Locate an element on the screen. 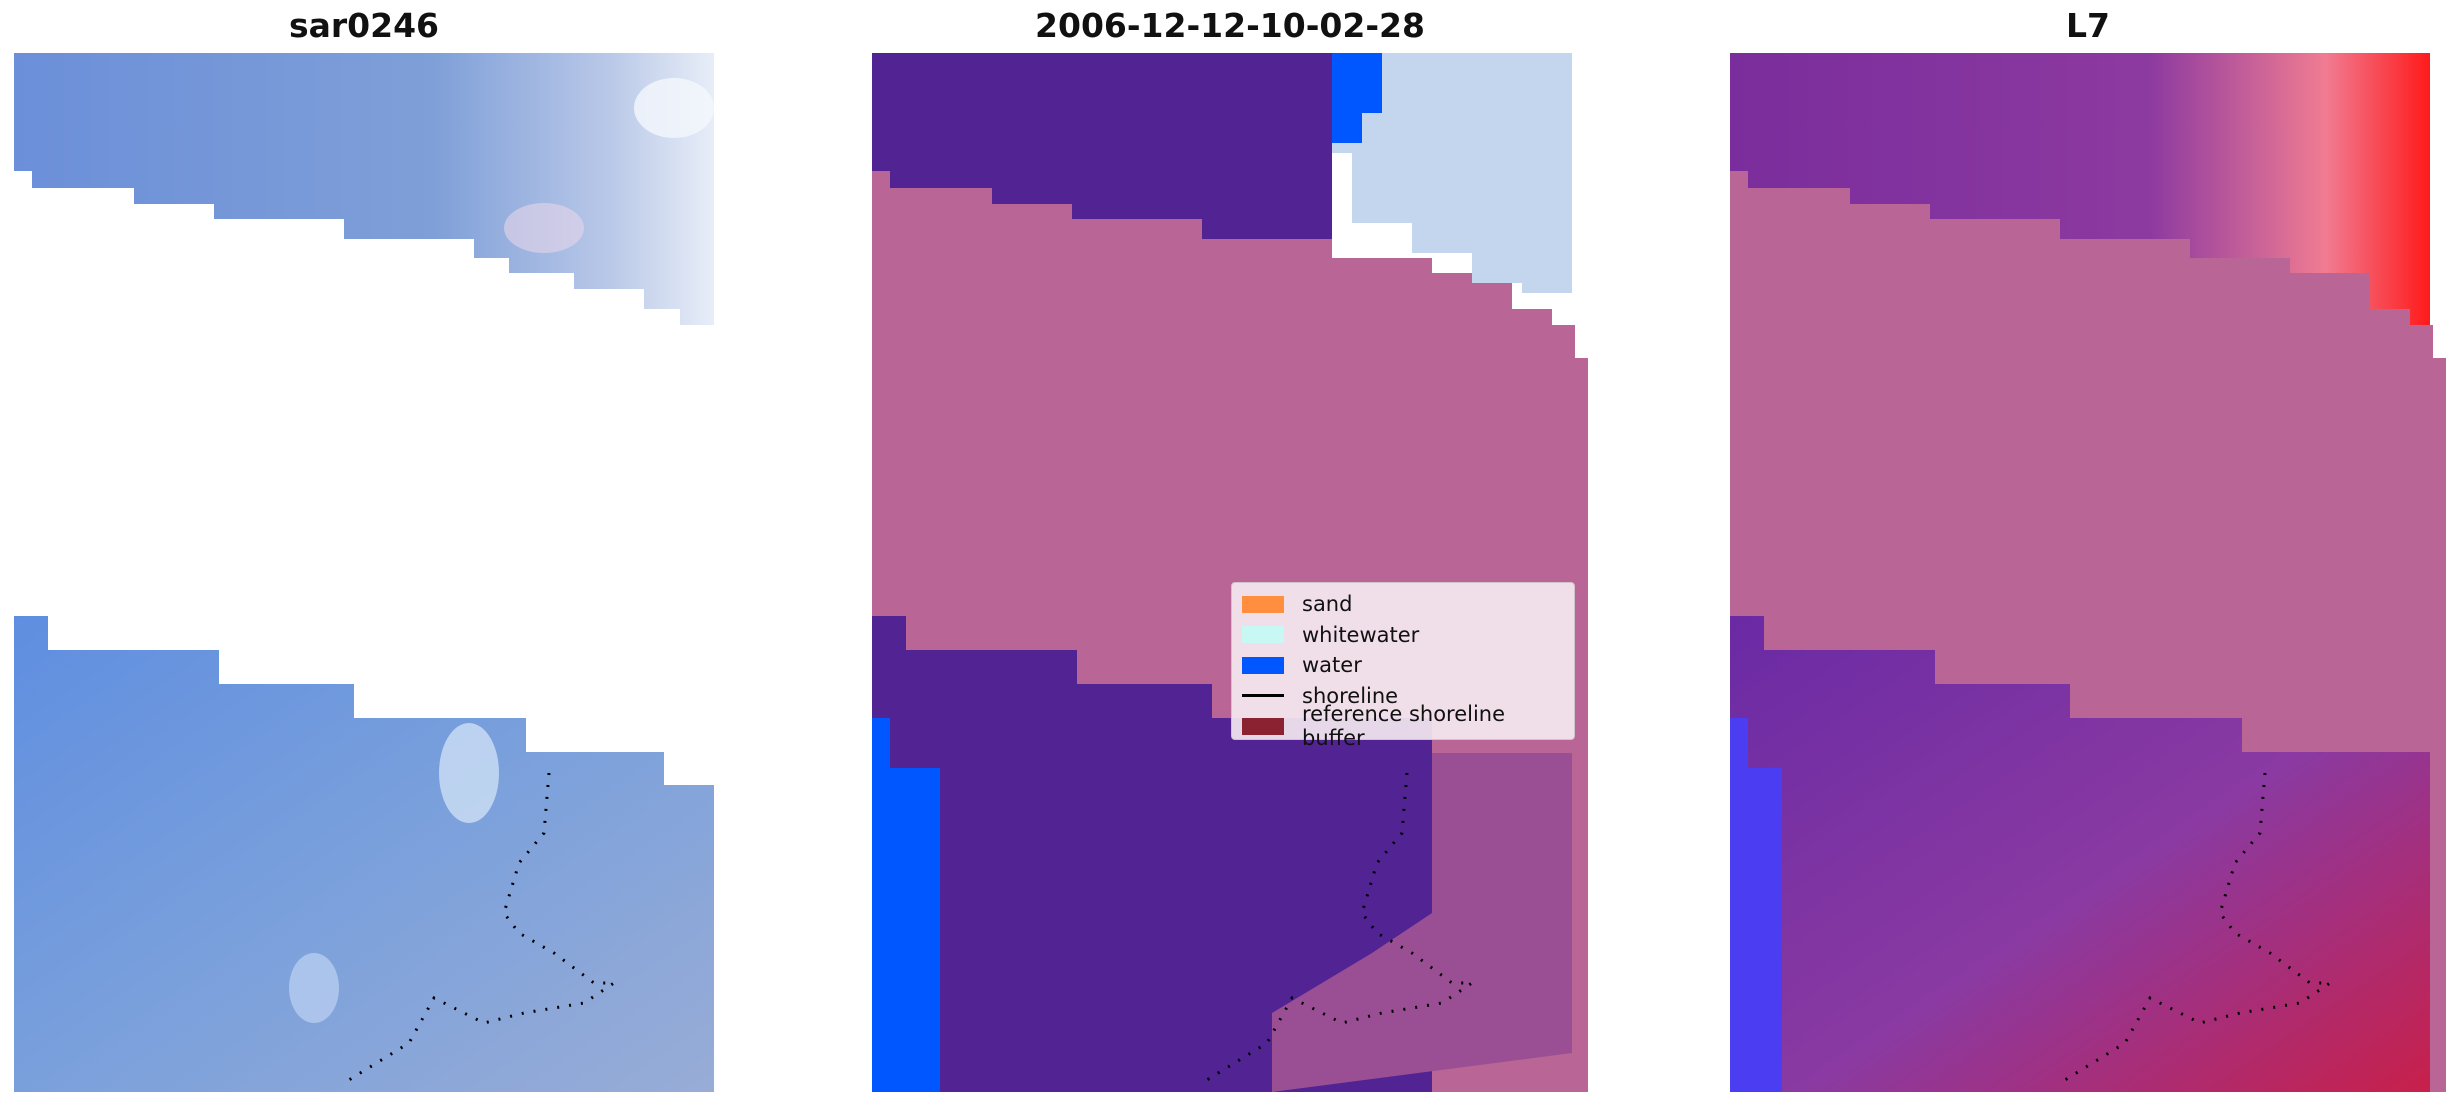 The width and height of the screenshot is (2460, 1106). legend-item-water: water is located at coordinates (1403, 665).